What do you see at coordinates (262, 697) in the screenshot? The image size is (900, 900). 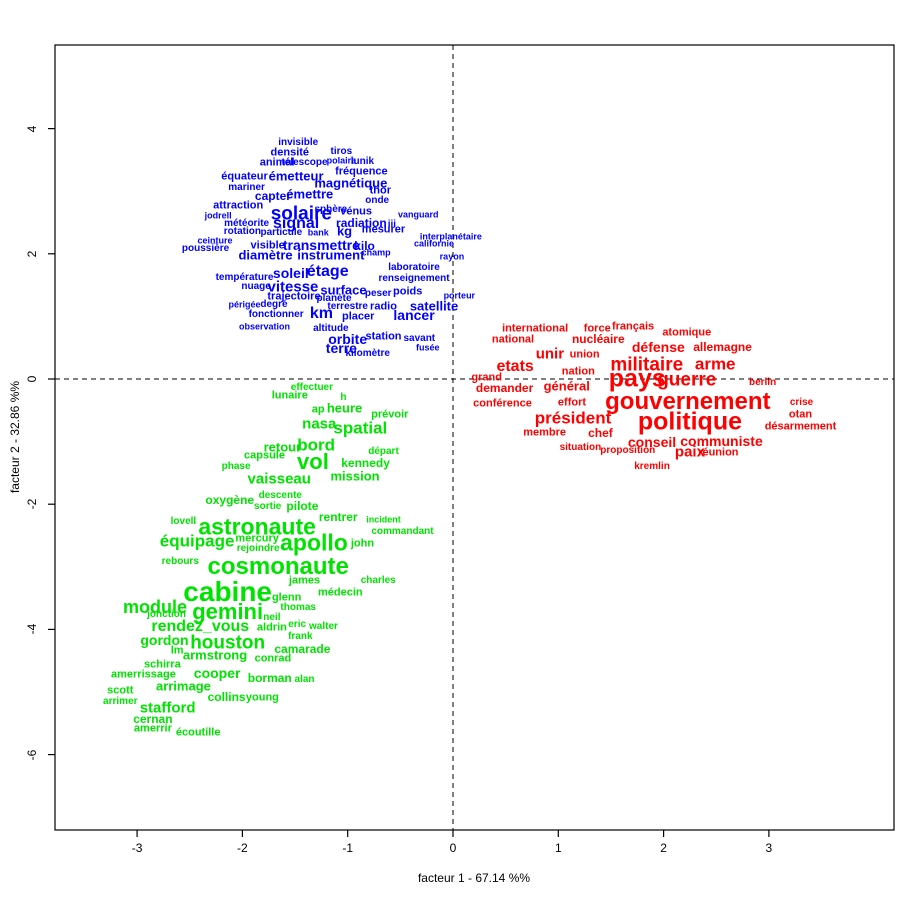 I see `chart-word: young` at bounding box center [262, 697].